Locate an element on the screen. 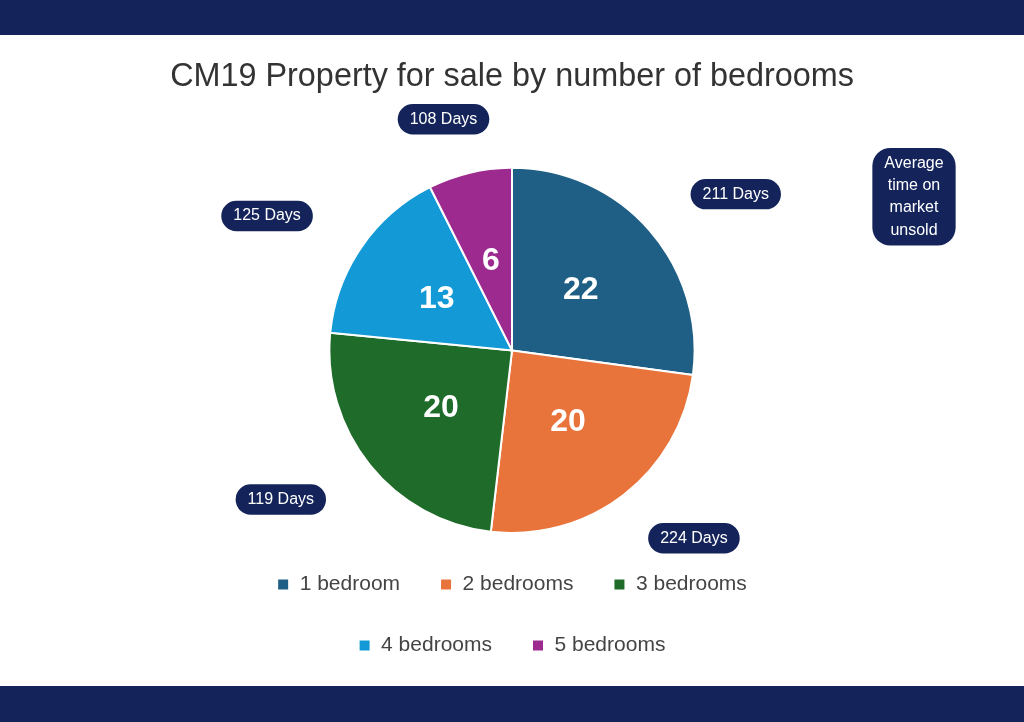  text: 119 Days is located at coordinates (281, 498).